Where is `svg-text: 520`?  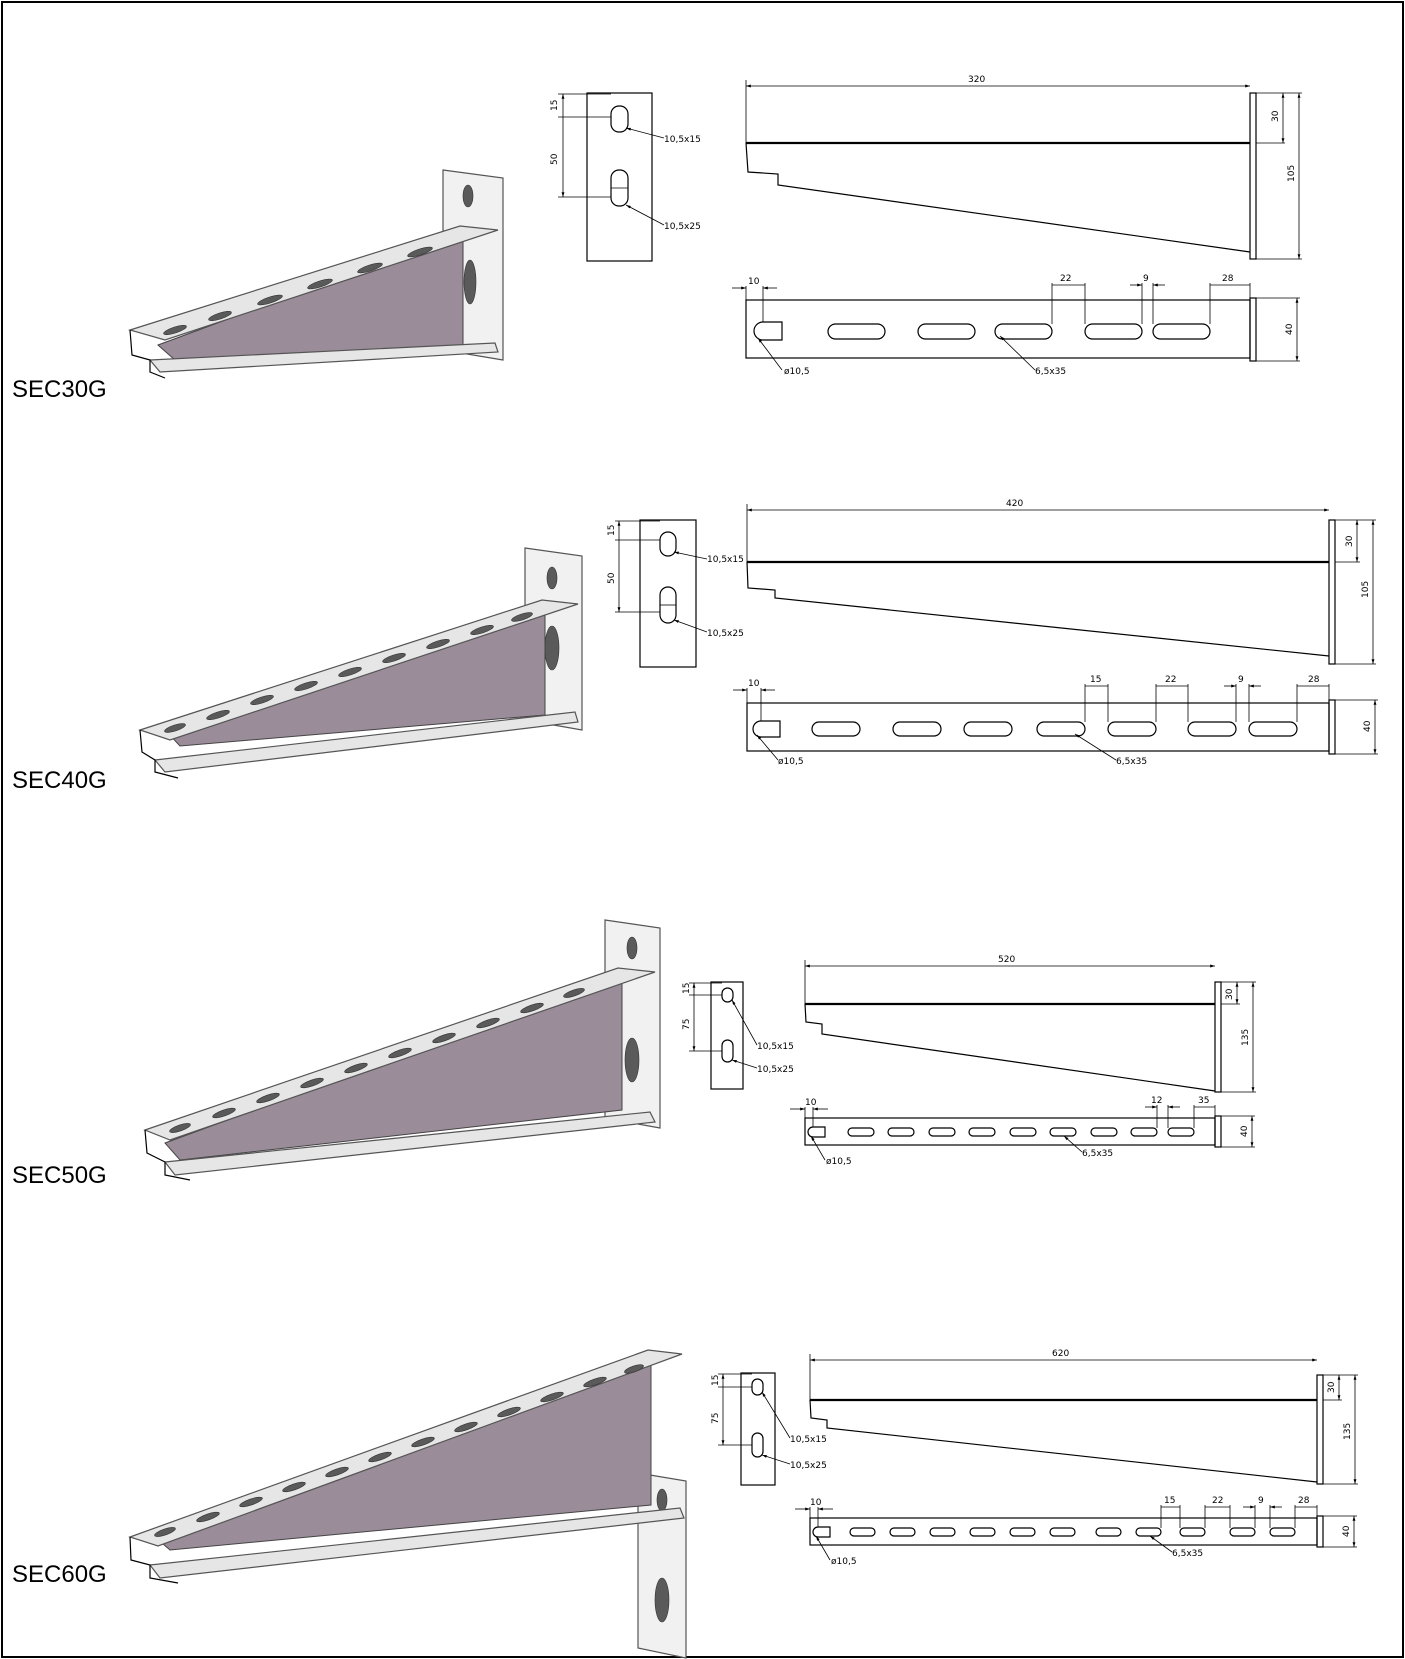 svg-text: 520 is located at coordinates (1006, 960).